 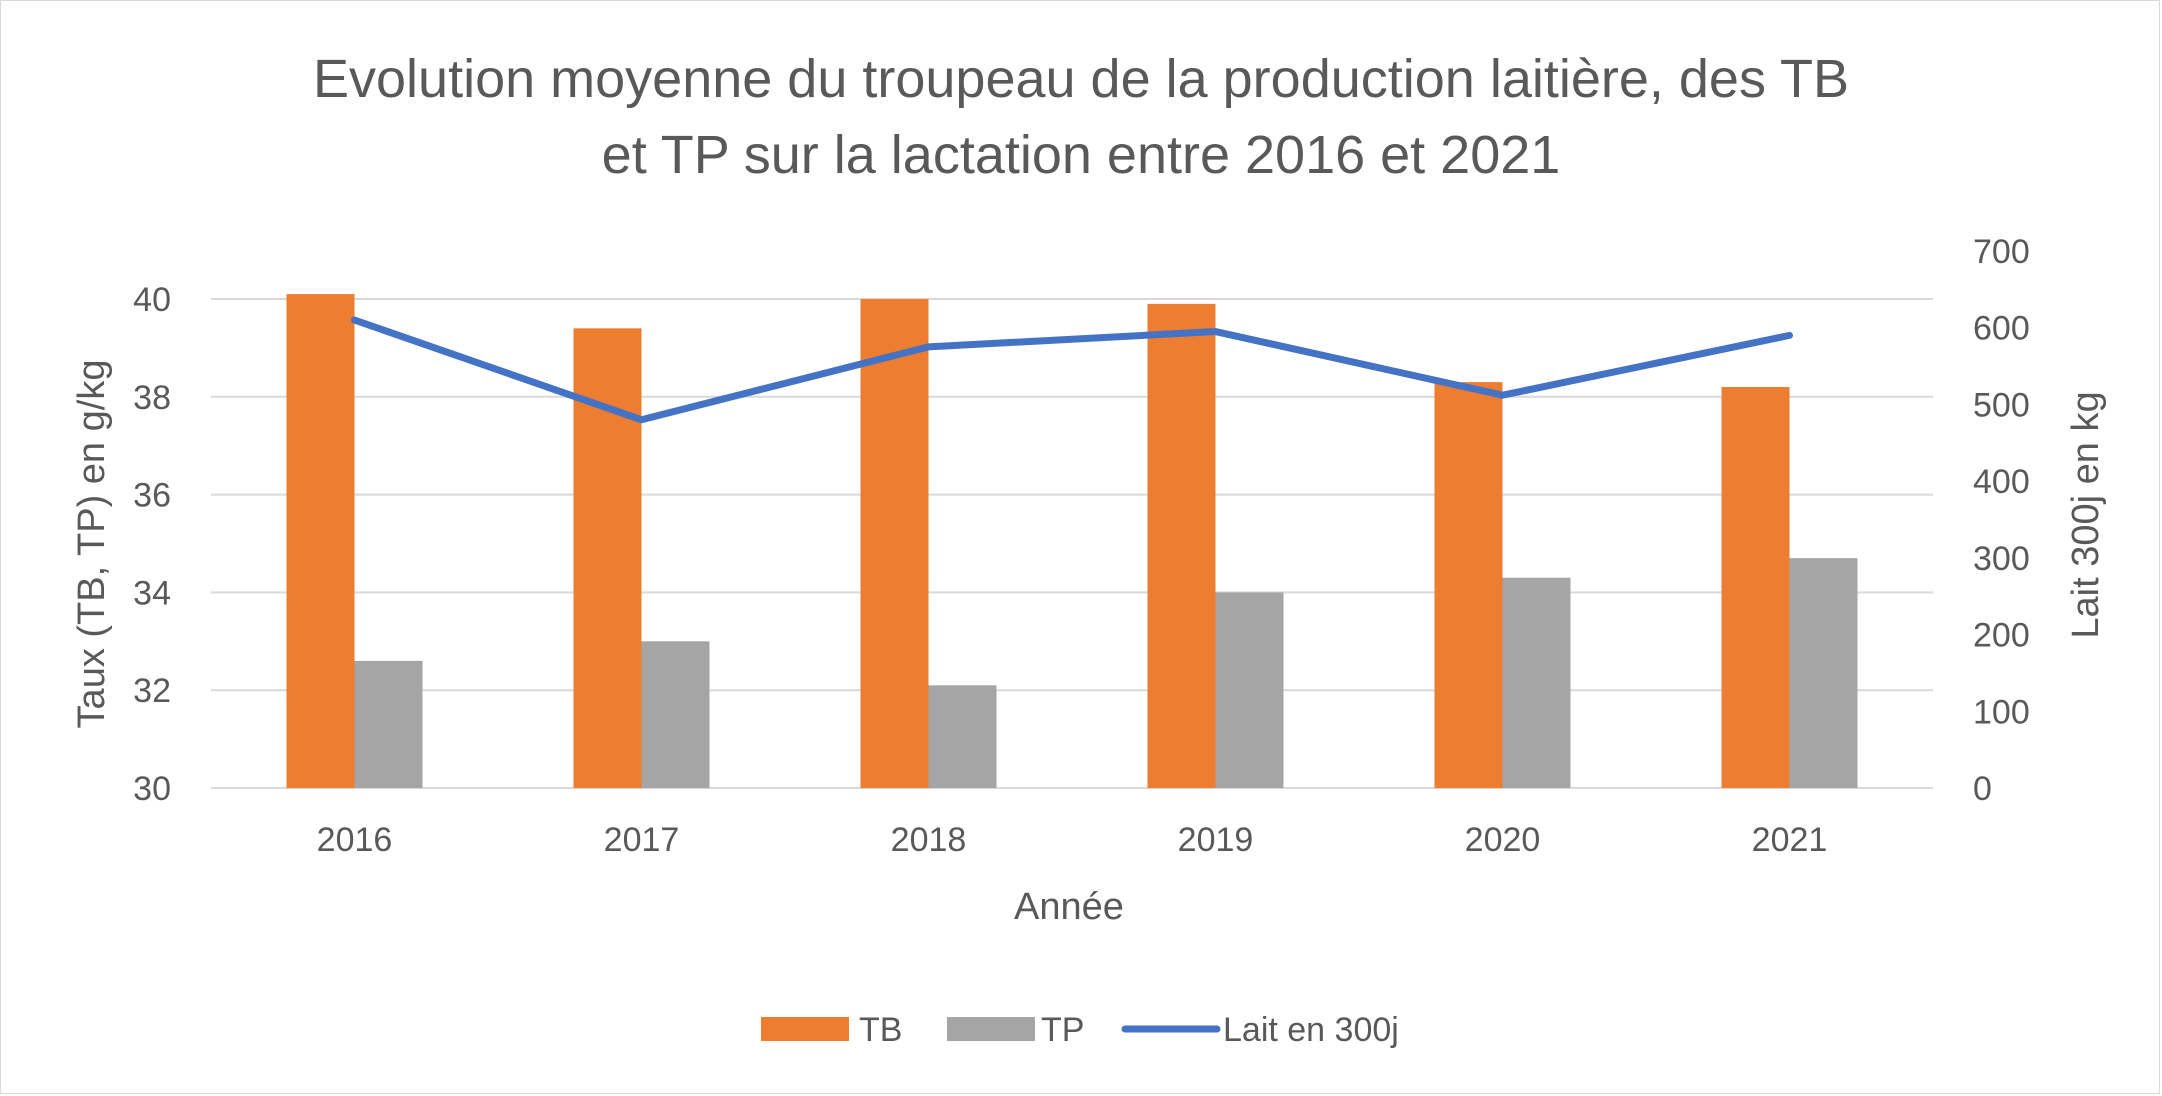 I want to click on y2-tick-400: 400, so click(x=2001, y=482).